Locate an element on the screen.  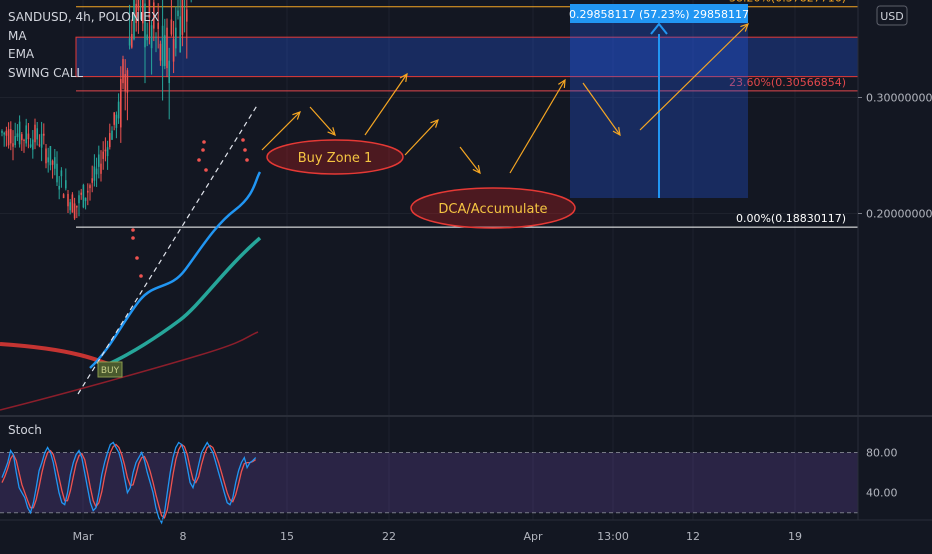
stoch-tick-label: 40.00 is located at coordinates (882, 493).